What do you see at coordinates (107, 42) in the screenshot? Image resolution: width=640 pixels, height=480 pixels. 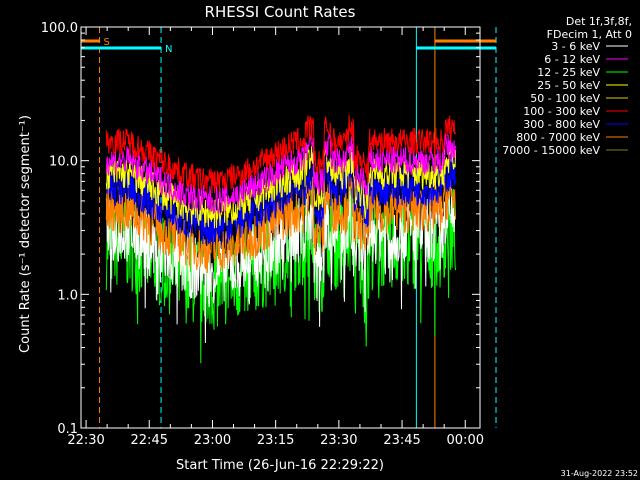 I see `saa-label: S` at bounding box center [107, 42].